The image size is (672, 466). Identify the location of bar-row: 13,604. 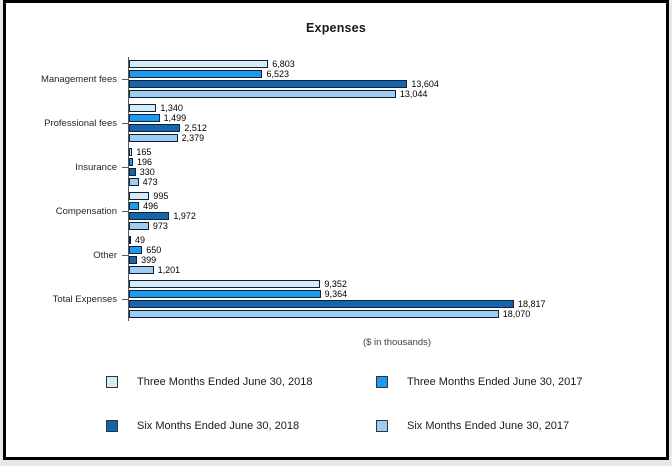
(392, 83).